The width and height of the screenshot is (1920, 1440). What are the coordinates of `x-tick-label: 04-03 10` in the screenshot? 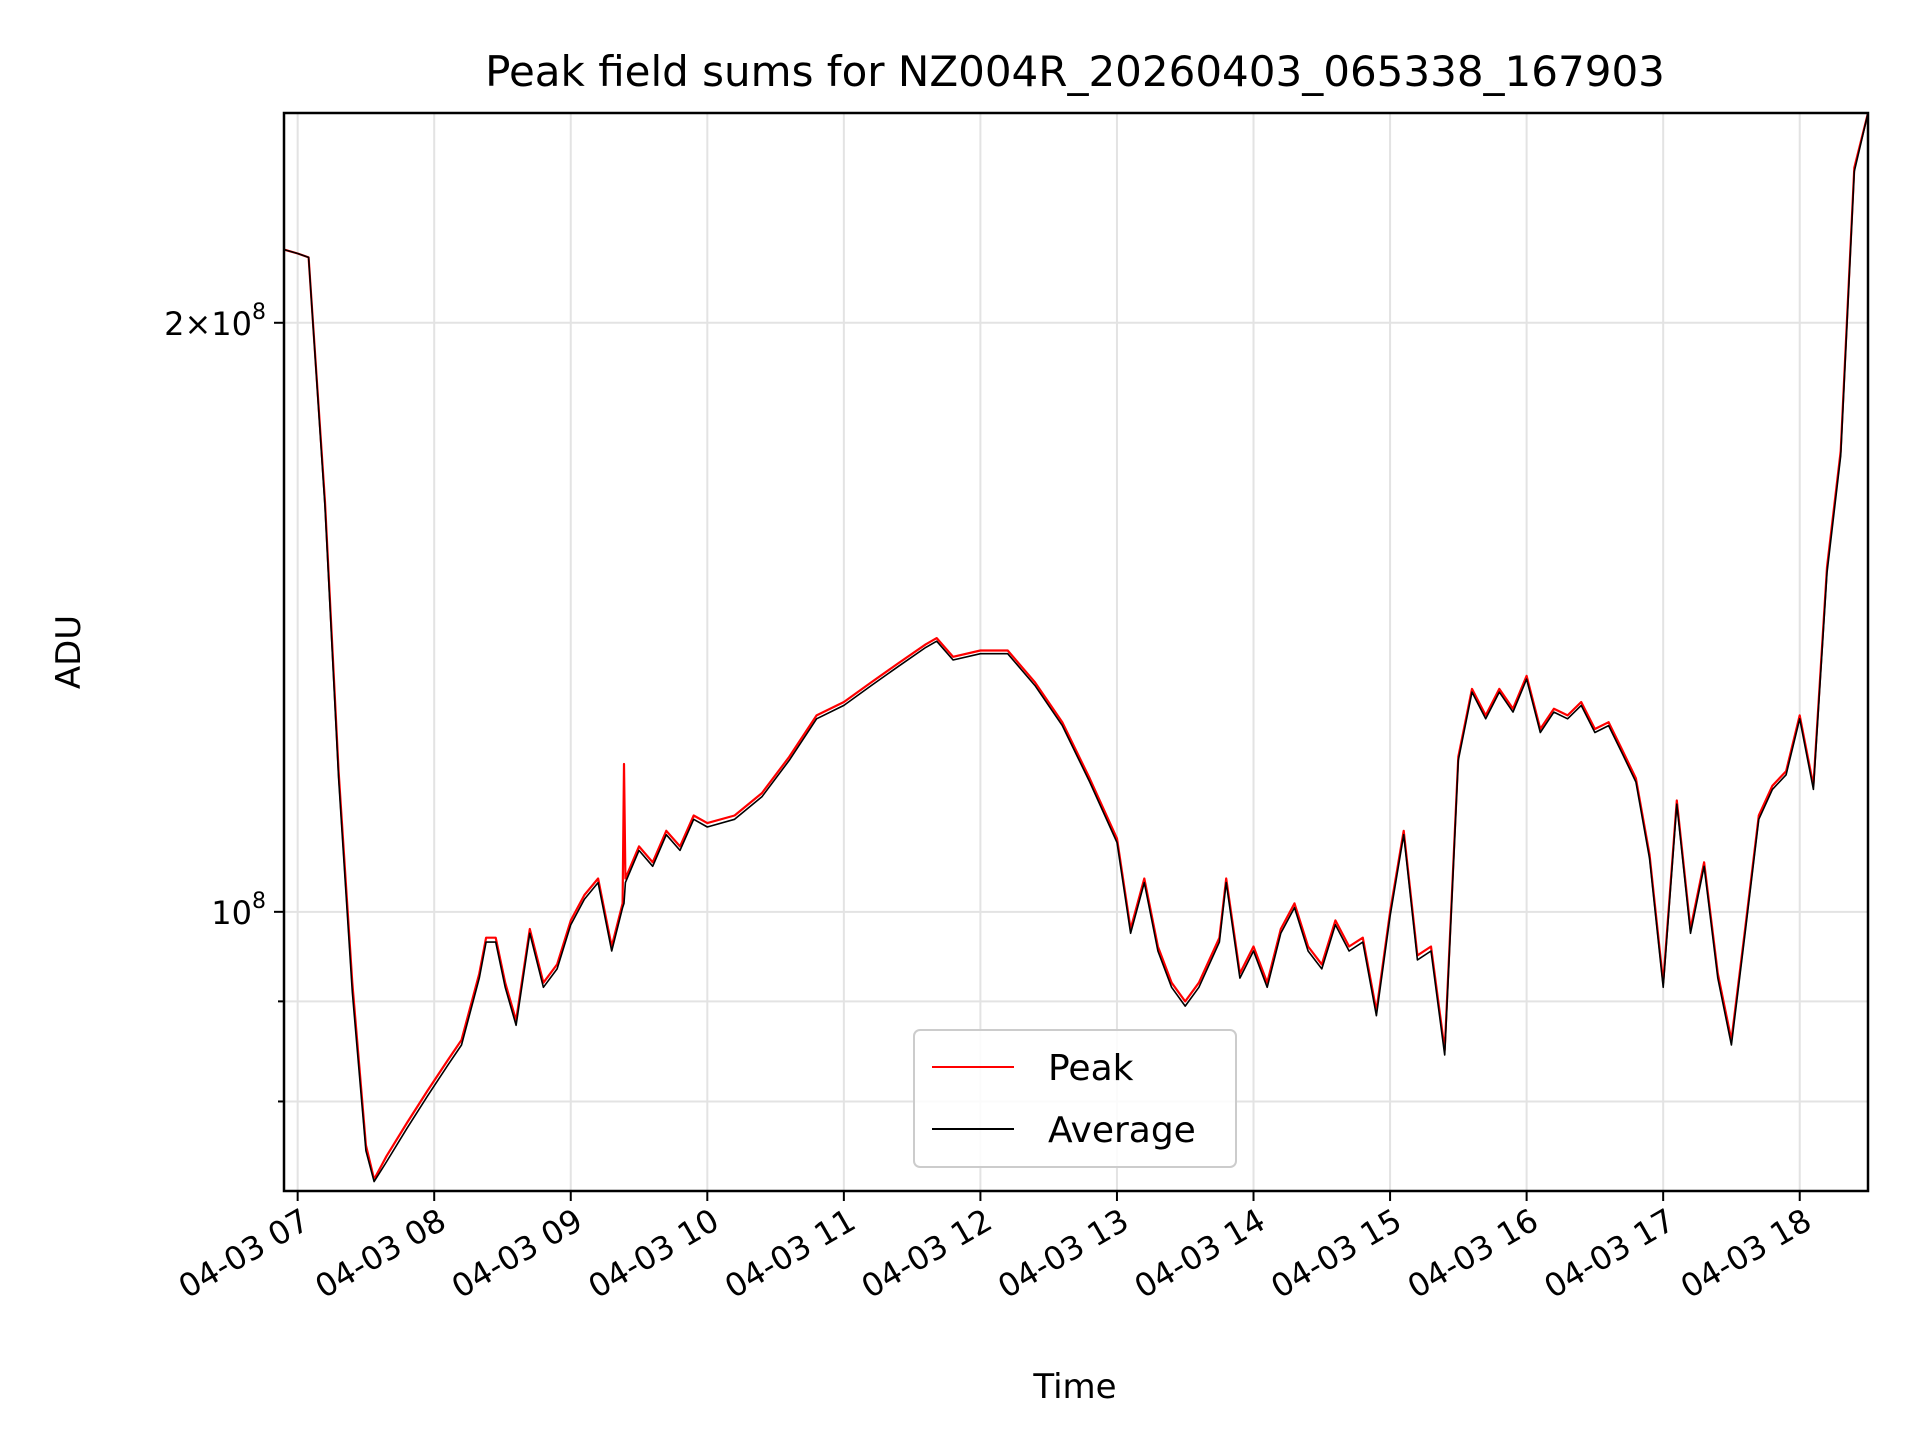 It's located at (654, 1253).